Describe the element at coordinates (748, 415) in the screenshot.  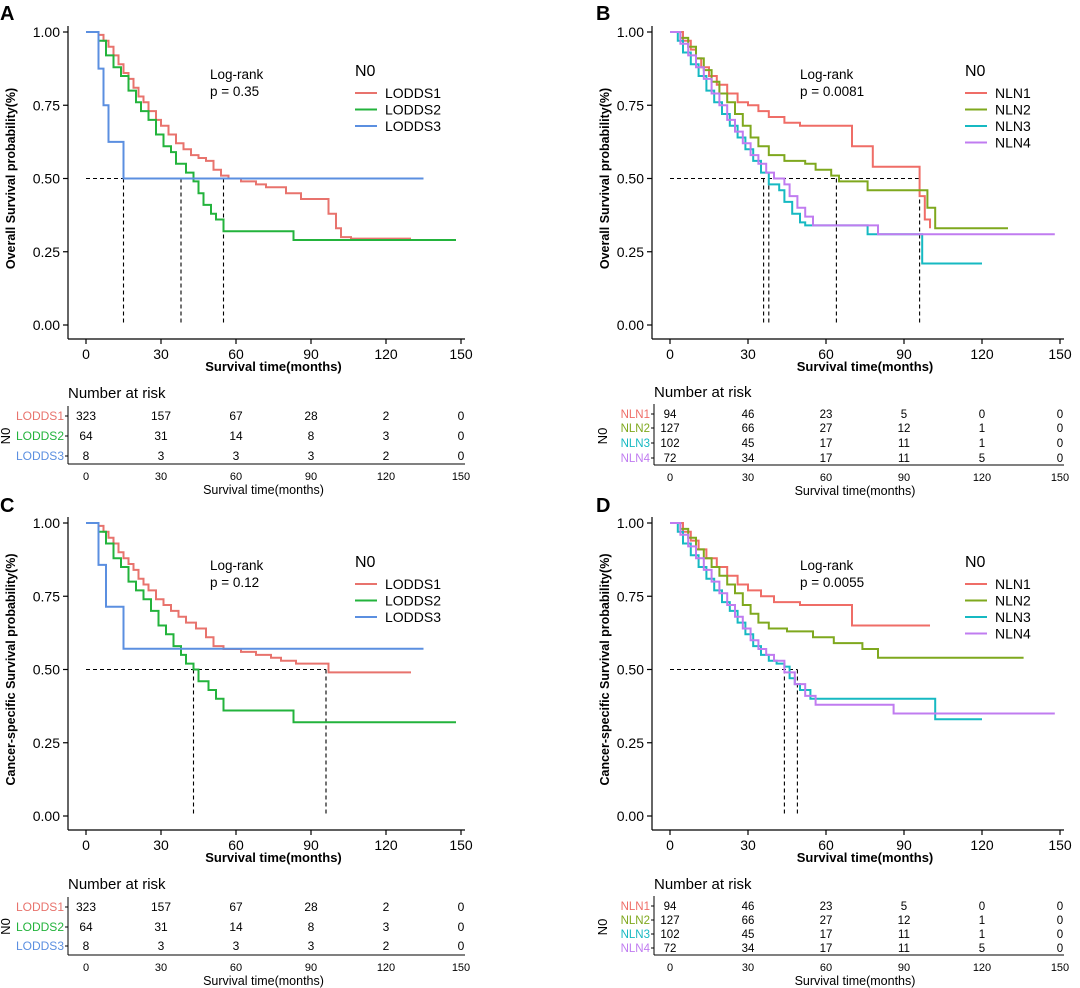
I see `risk-cell: 46` at that location.